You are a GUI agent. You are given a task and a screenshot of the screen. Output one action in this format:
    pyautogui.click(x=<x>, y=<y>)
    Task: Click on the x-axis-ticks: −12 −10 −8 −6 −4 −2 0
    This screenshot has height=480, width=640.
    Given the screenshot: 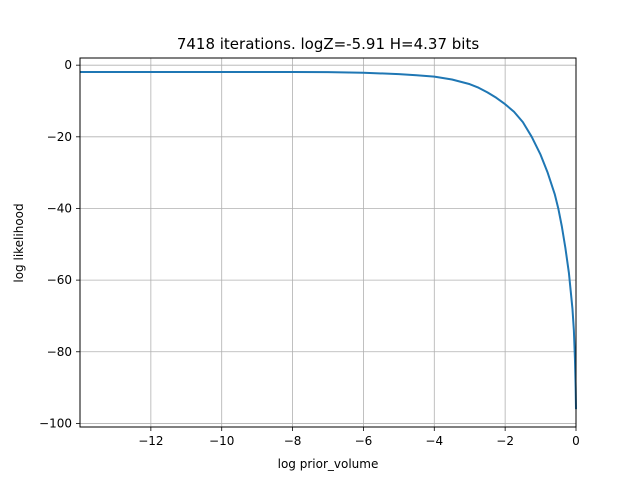 What is the action you would take?
    pyautogui.click(x=359, y=437)
    